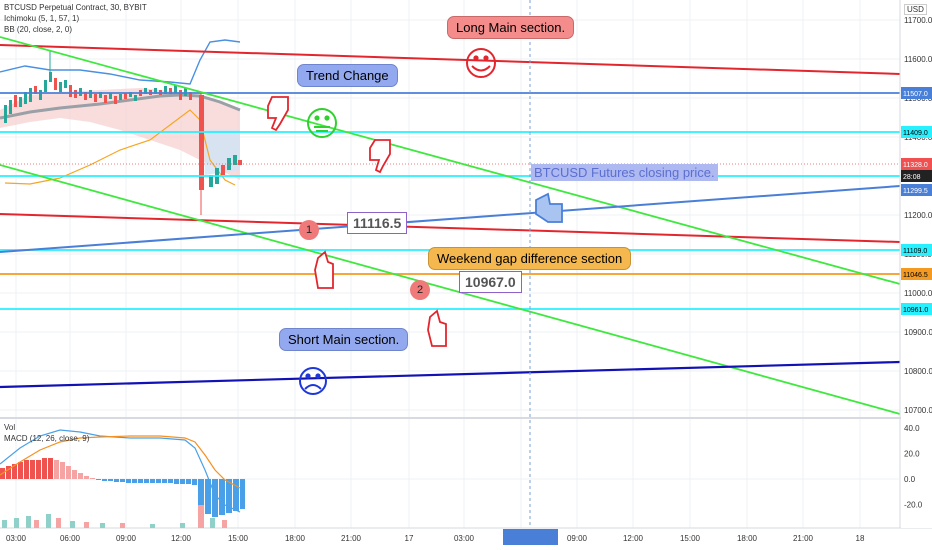  I want to click on macd-histogram, so click(122, 487).